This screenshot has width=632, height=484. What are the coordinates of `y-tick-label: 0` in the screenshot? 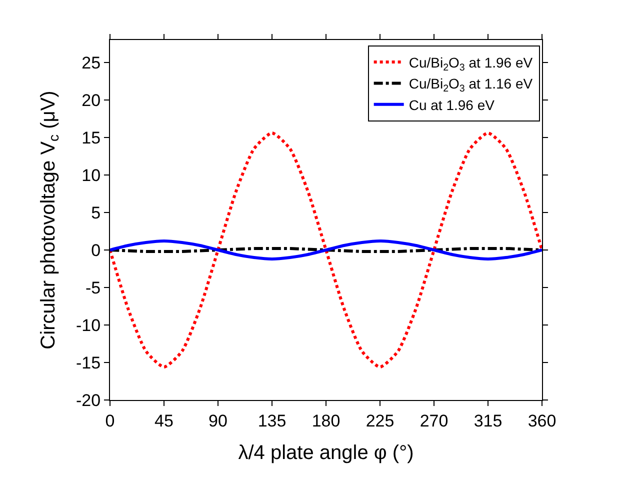 It's located at (96, 250).